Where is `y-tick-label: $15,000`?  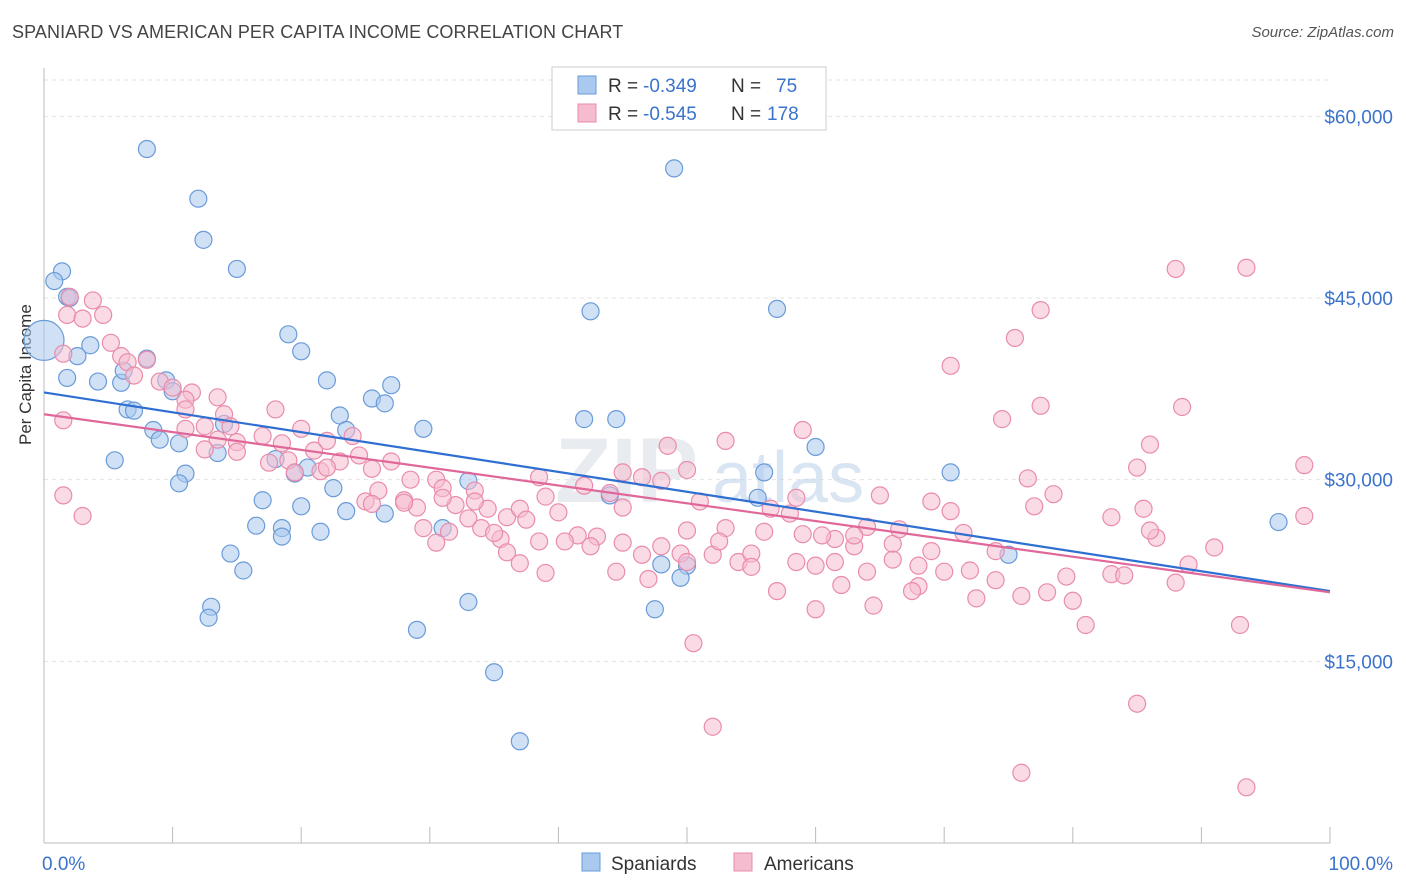
y-tick-label: $15,000 is located at coordinates (1358, 662).